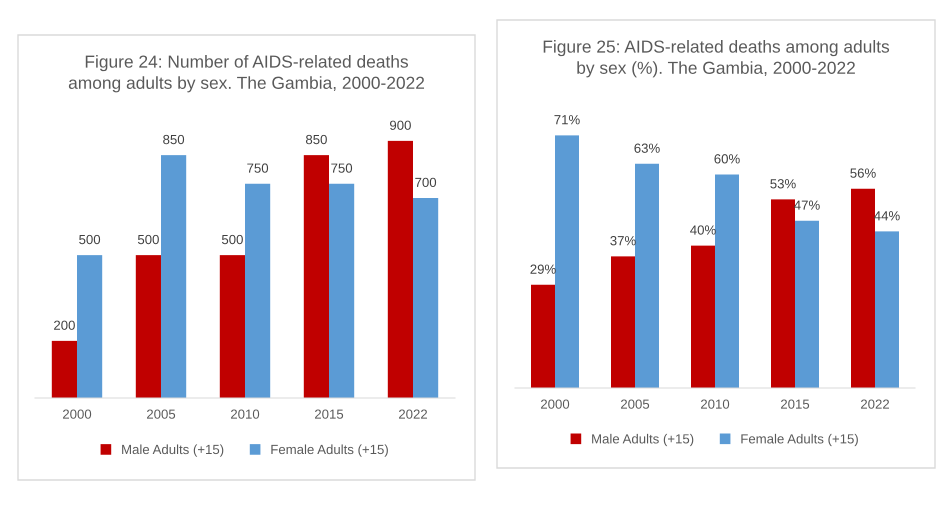  I want to click on data-label: 200, so click(64, 325).